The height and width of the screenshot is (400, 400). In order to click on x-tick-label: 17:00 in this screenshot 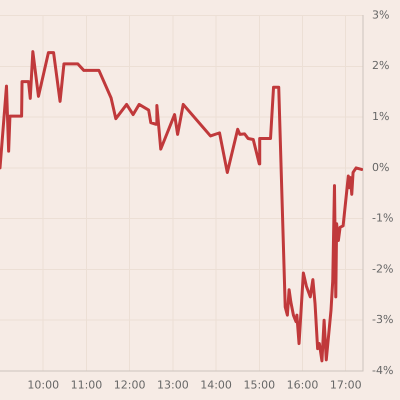, I will do `click(346, 385)`.